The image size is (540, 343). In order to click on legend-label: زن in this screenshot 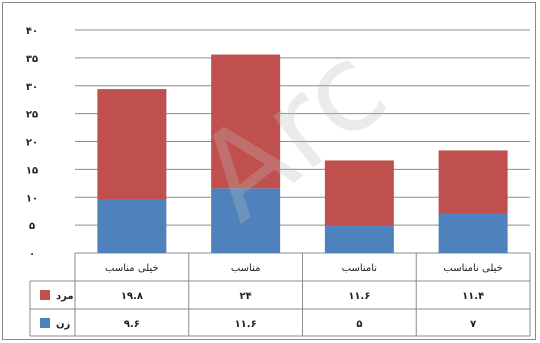, I will do `click(63, 324)`.